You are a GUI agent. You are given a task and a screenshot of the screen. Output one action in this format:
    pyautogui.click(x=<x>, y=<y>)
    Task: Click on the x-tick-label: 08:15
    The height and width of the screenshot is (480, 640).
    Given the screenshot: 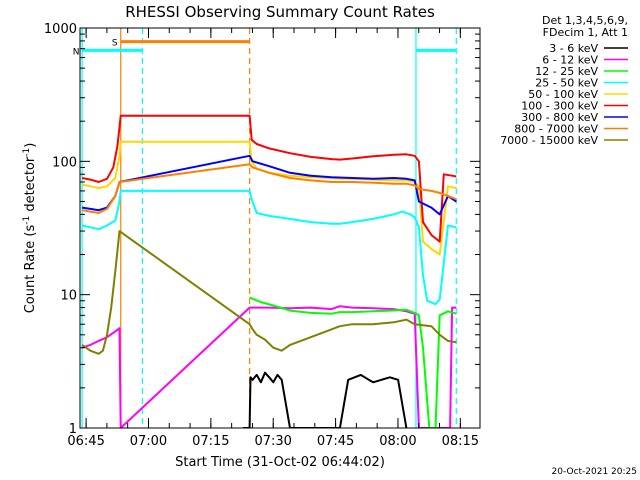 What is the action you would take?
    pyautogui.click(x=460, y=441)
    